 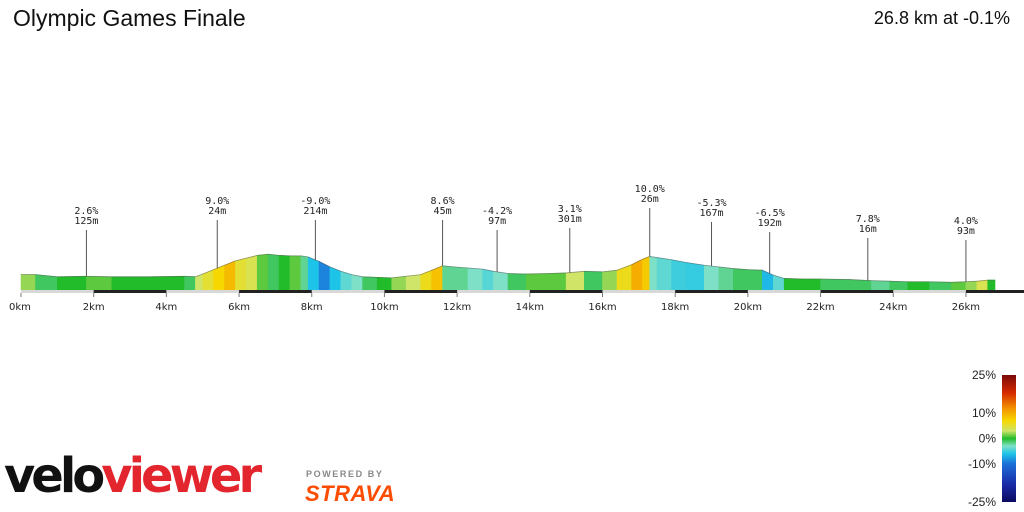 I want to click on legend-color-bar, so click(x=1009, y=438).